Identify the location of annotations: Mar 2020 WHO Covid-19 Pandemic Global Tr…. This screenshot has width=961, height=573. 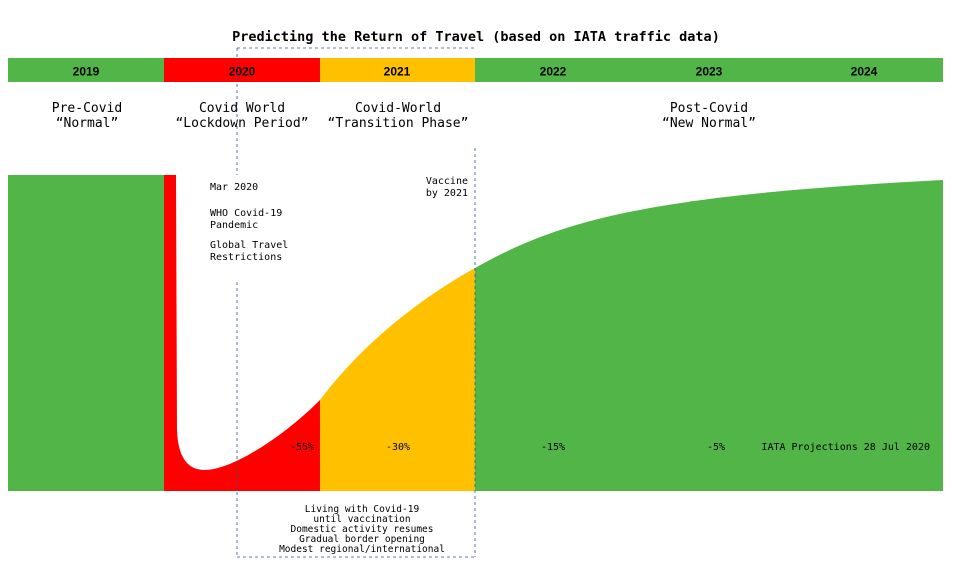
(339, 219).